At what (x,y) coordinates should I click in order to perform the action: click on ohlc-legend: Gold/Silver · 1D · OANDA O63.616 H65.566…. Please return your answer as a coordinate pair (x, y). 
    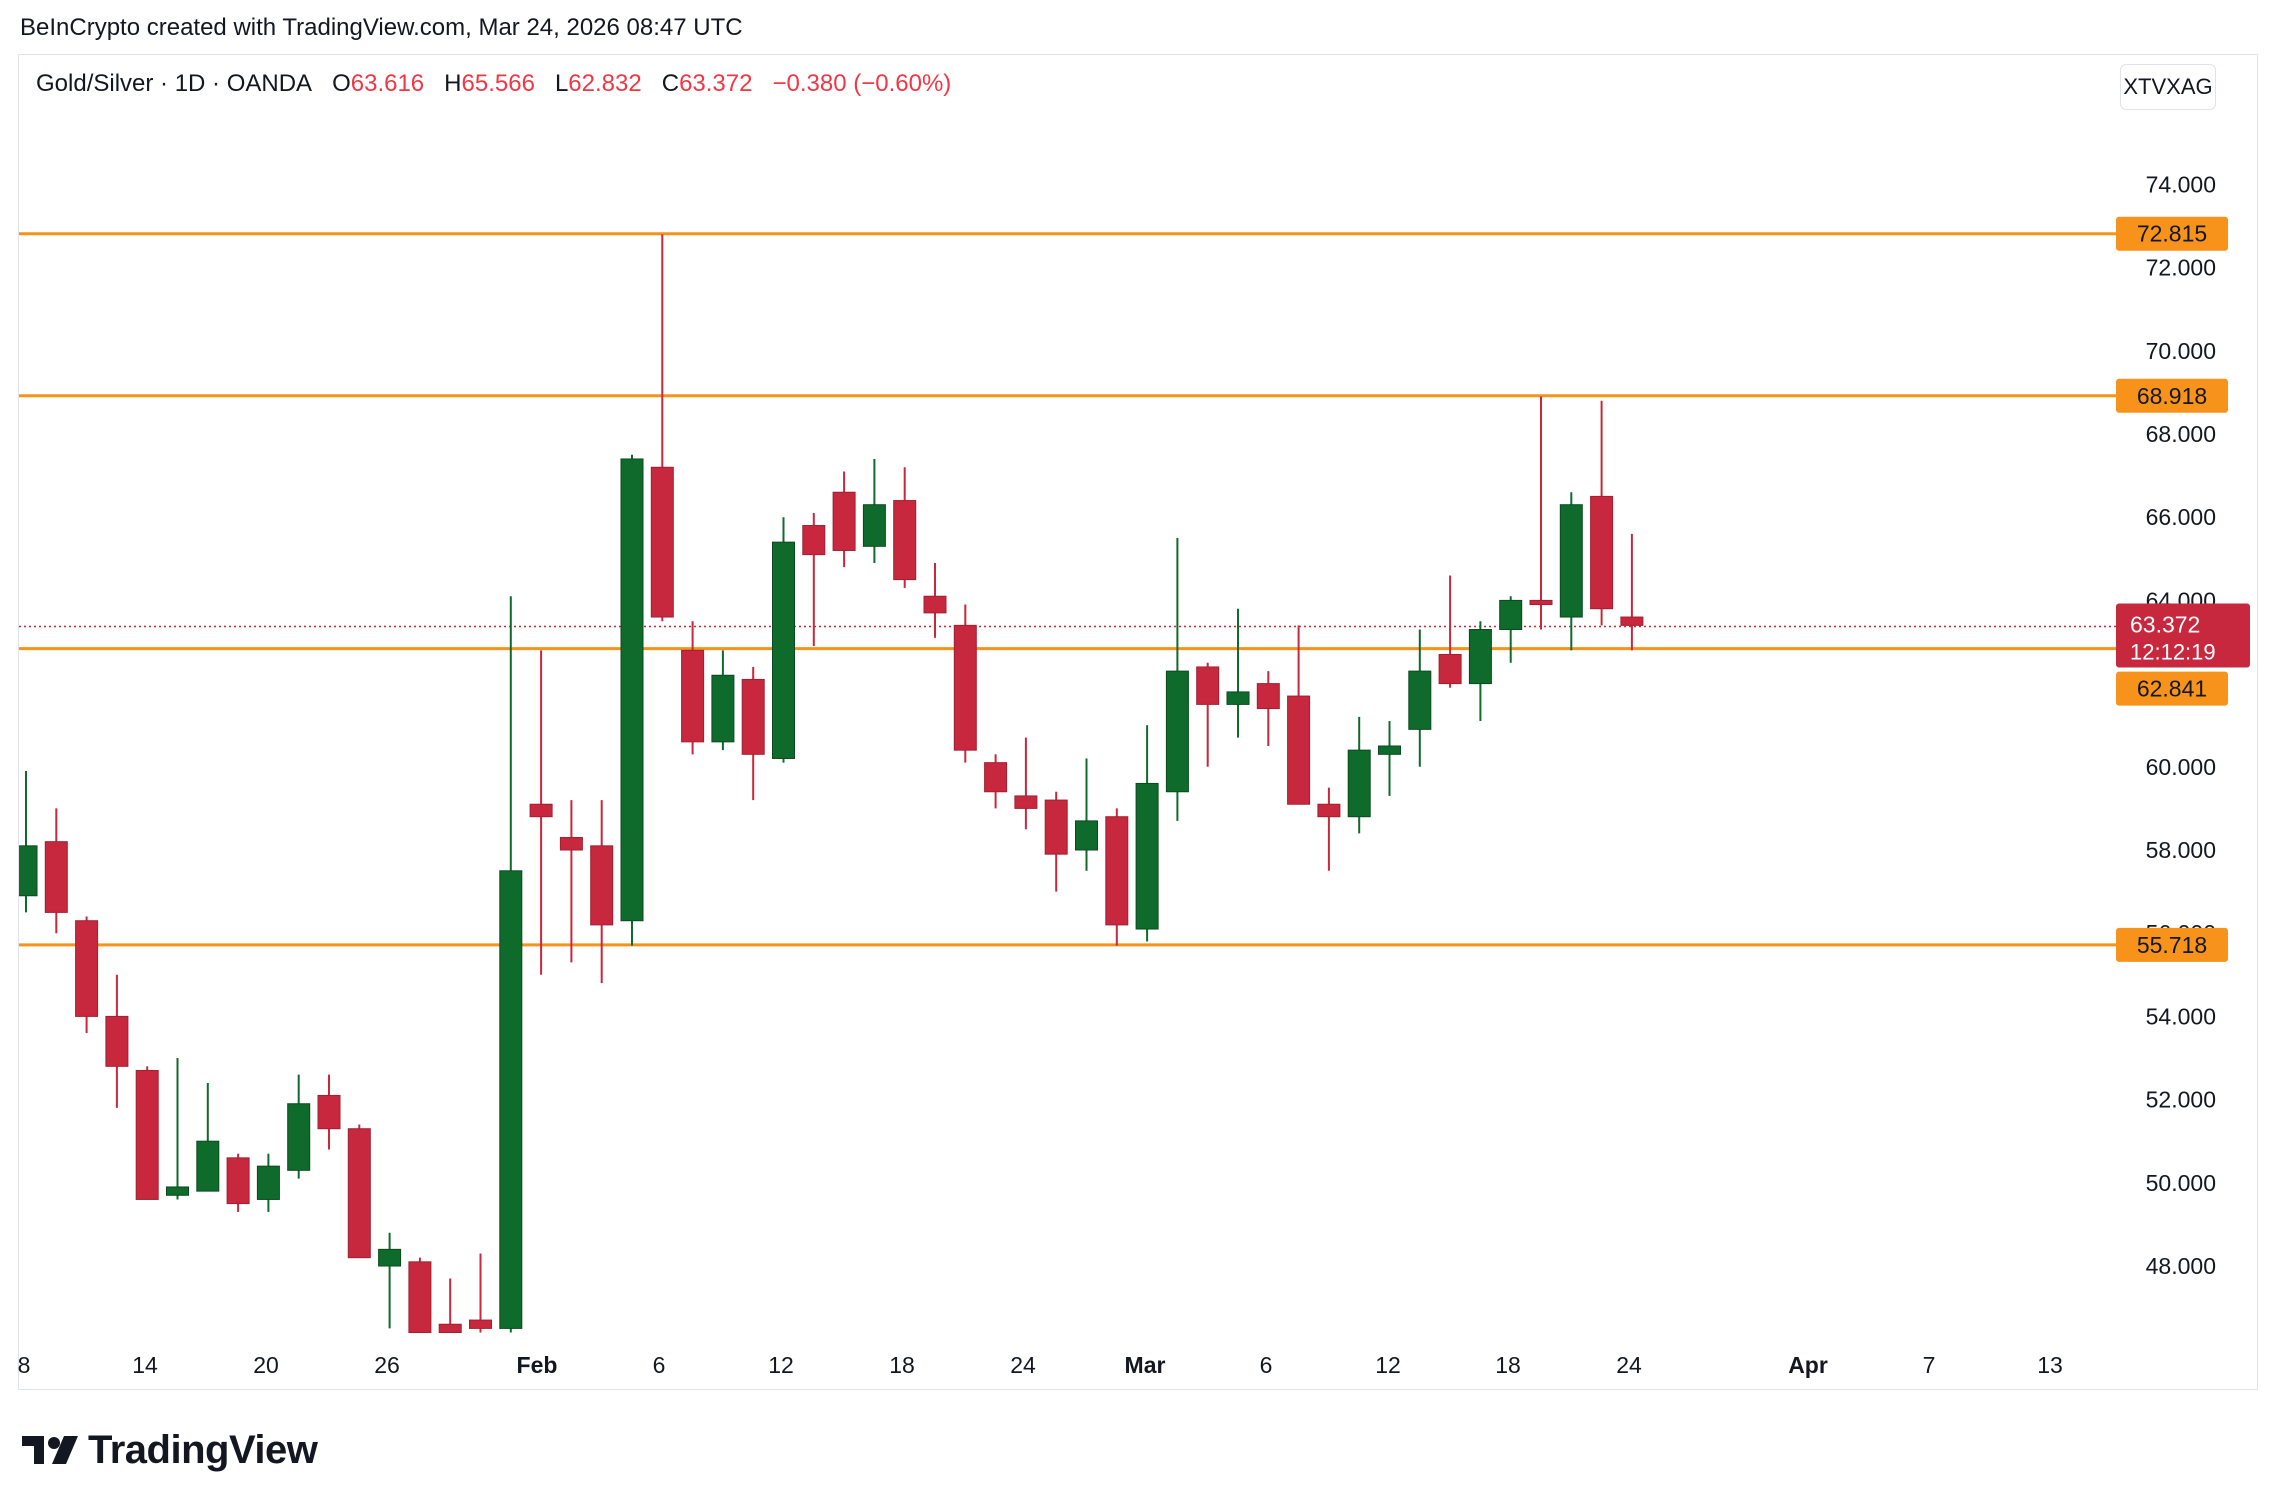
    Looking at the image, I should click on (493, 84).